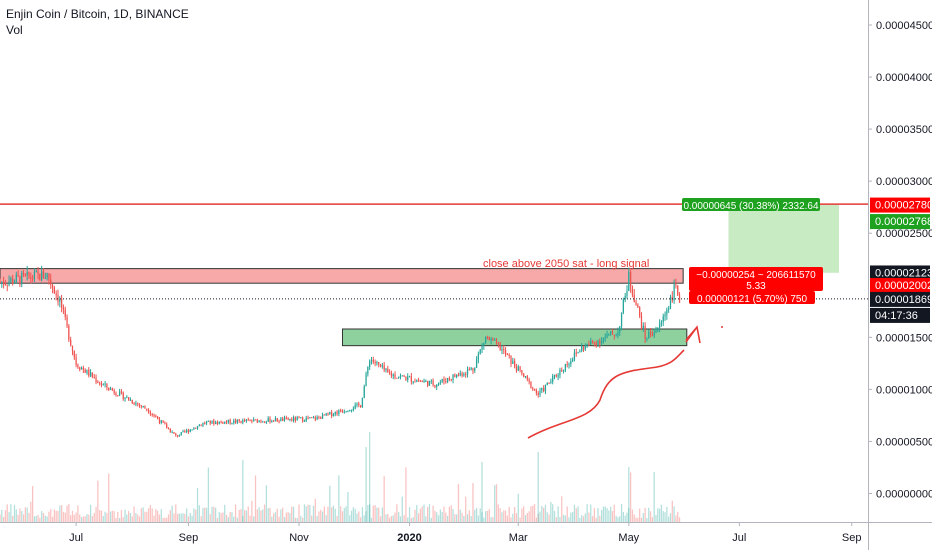 This screenshot has height=550, width=932. I want to click on loss-label-text: 5.33, so click(756, 286).